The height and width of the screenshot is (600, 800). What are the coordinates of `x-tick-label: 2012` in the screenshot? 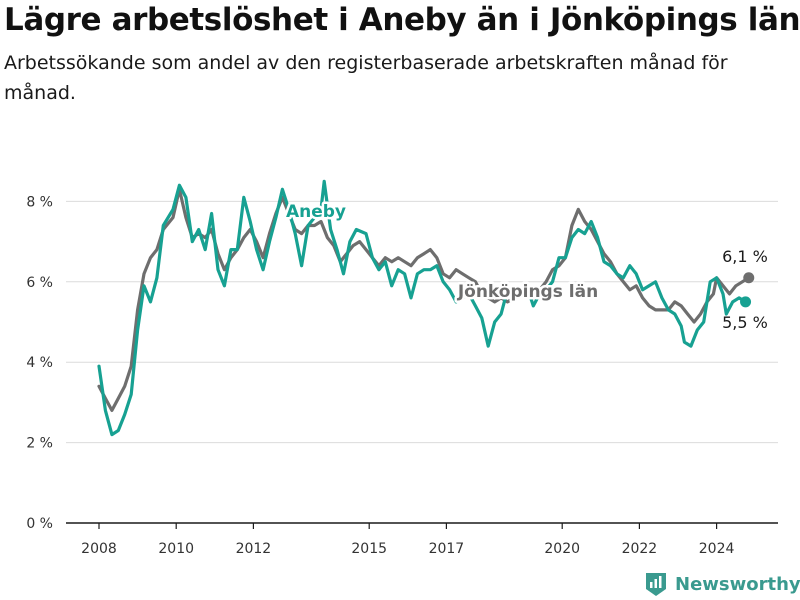 It's located at (254, 549).